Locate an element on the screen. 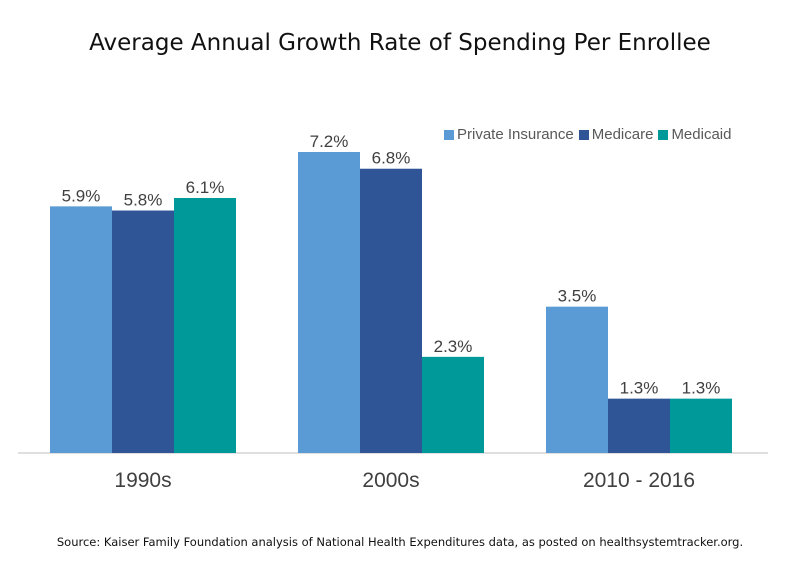 This screenshot has width=800, height=581. legend-item-private-insurance: Private Insurance is located at coordinates (509, 134).